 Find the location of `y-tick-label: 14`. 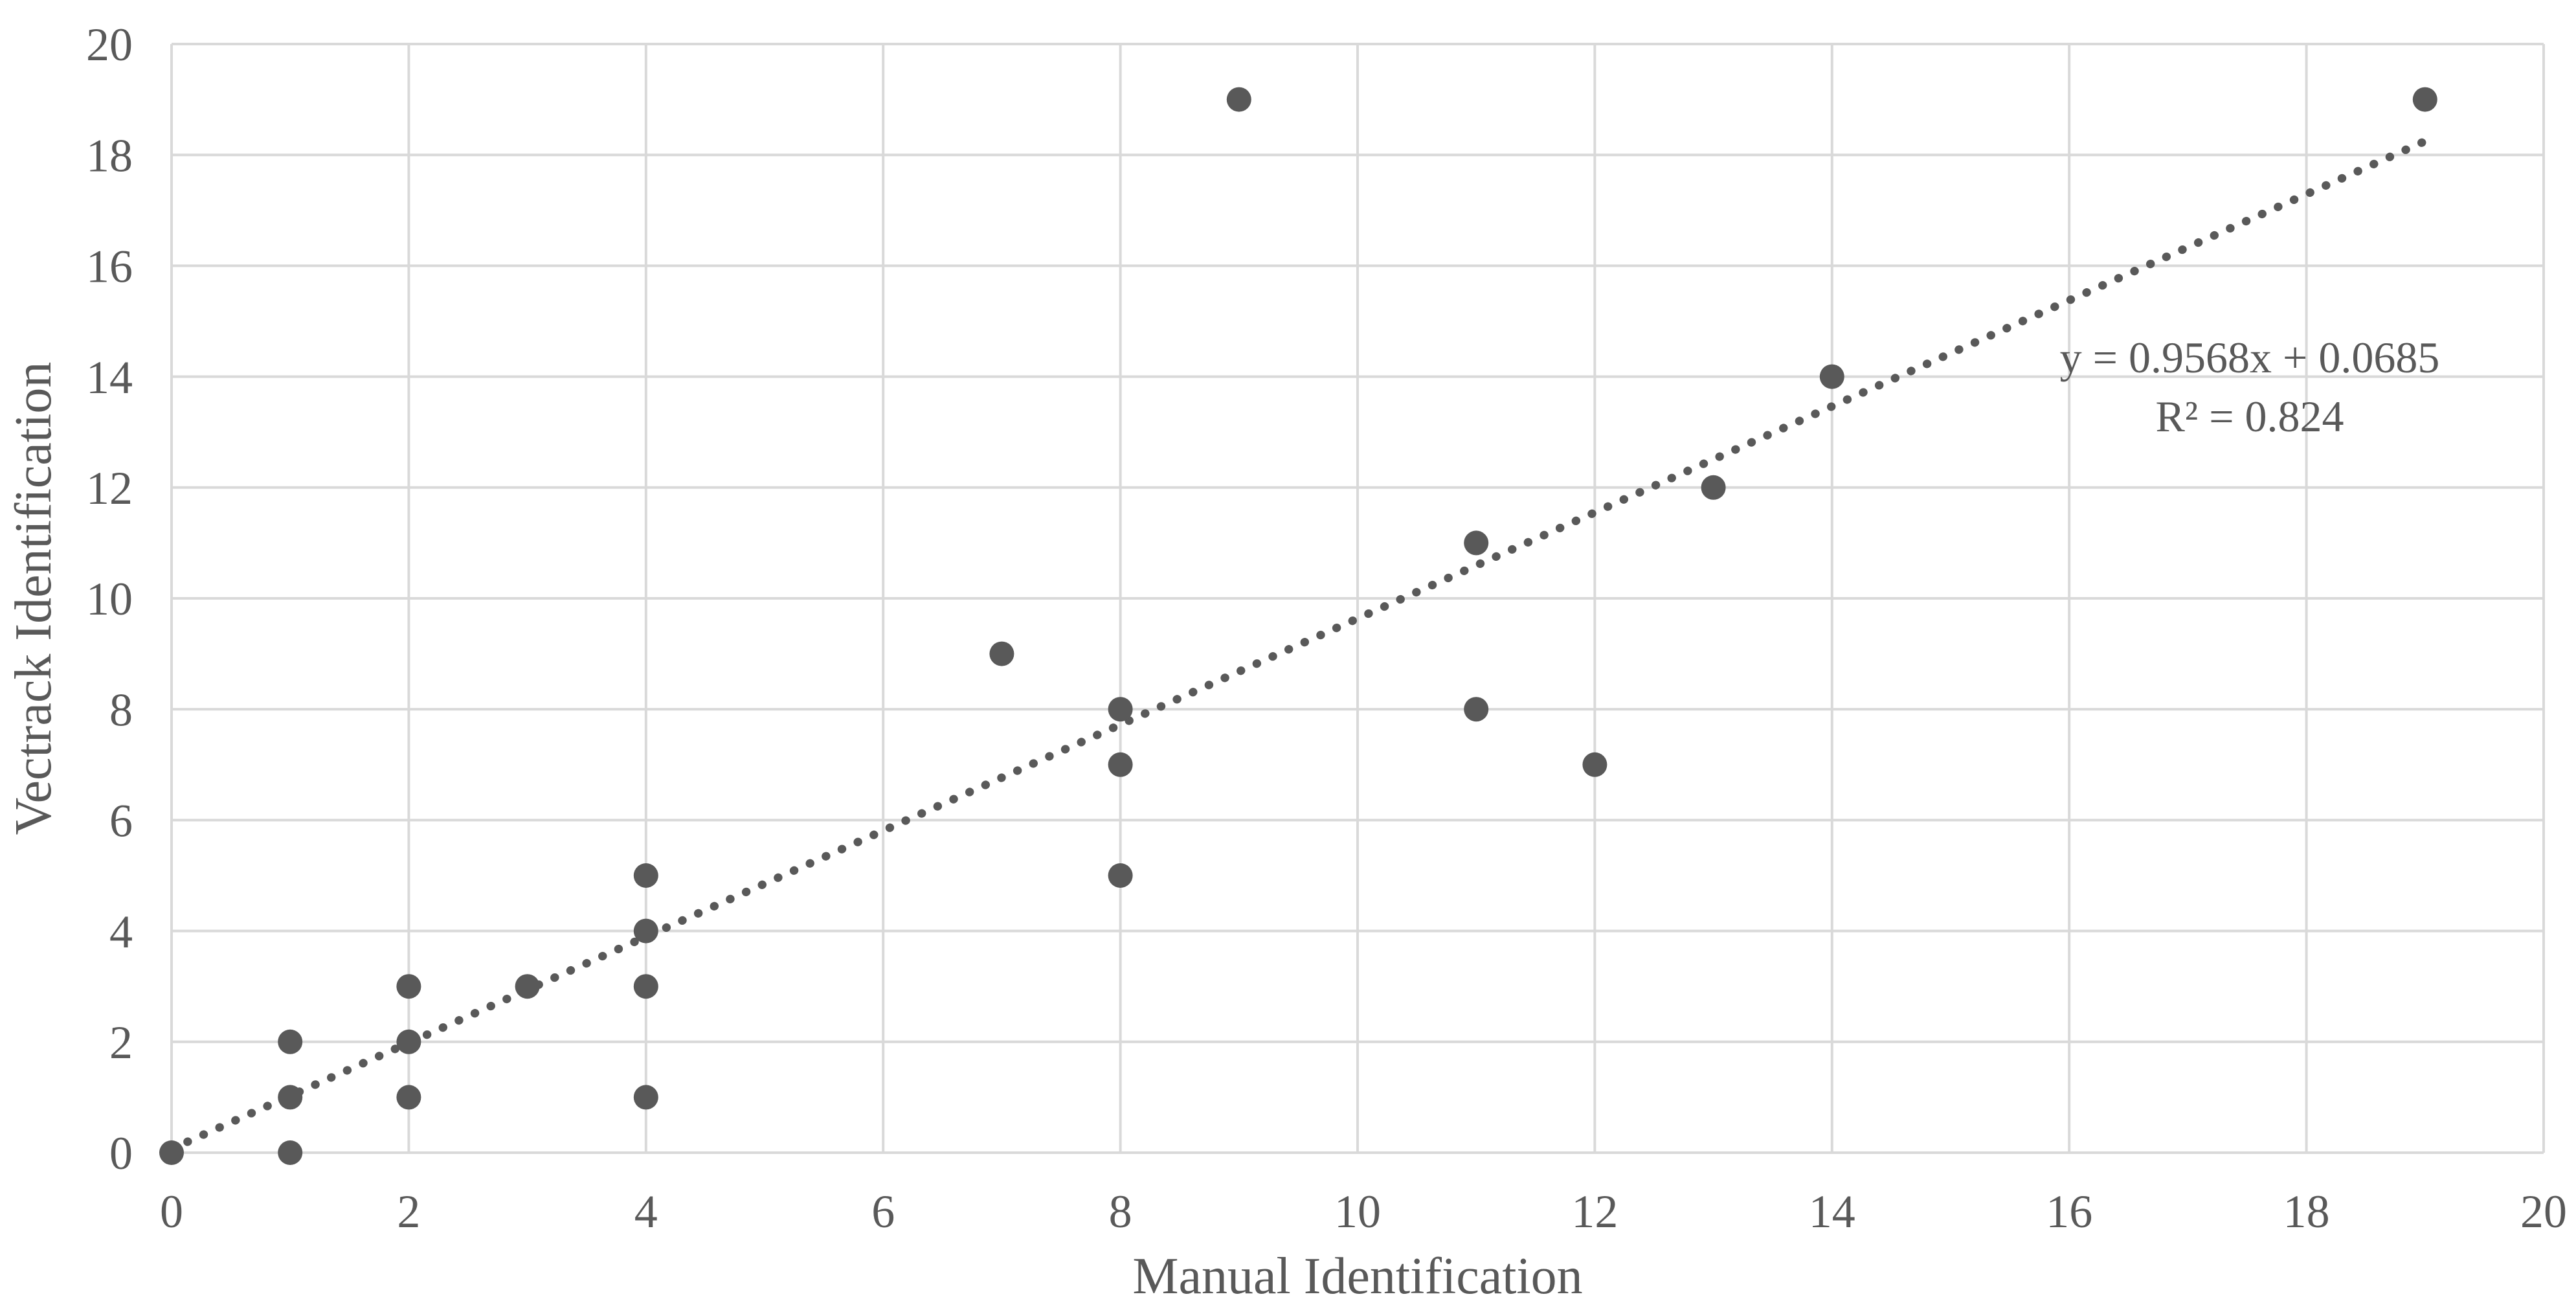

y-tick-label: 14 is located at coordinates (109, 377).